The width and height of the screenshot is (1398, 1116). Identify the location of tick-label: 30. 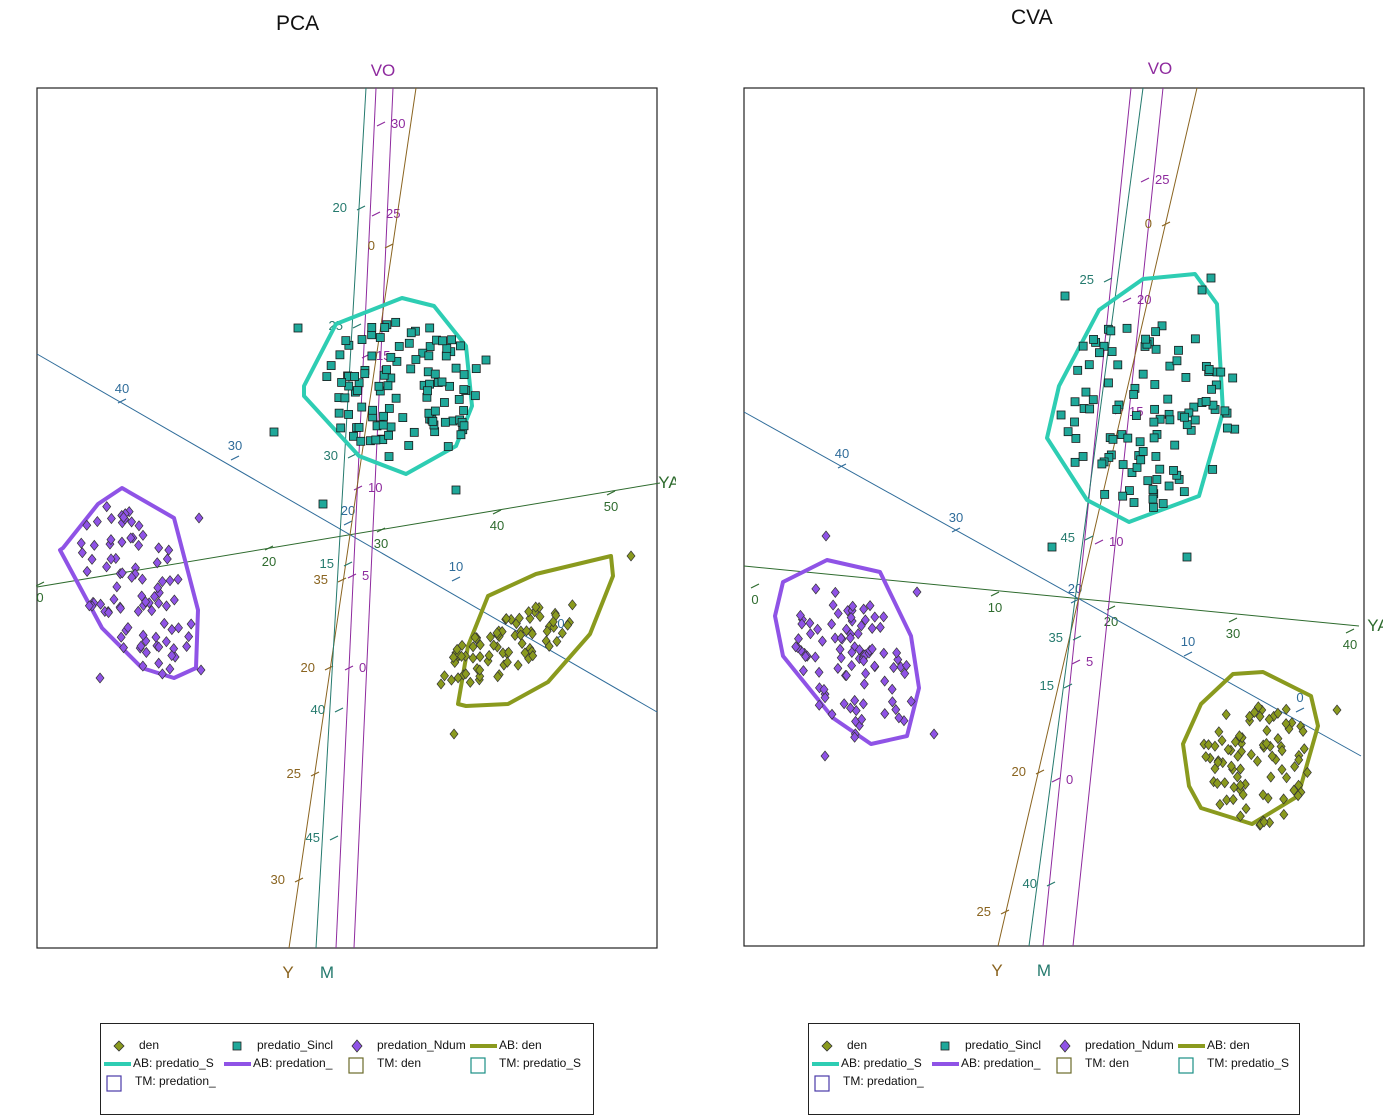
(331, 455).